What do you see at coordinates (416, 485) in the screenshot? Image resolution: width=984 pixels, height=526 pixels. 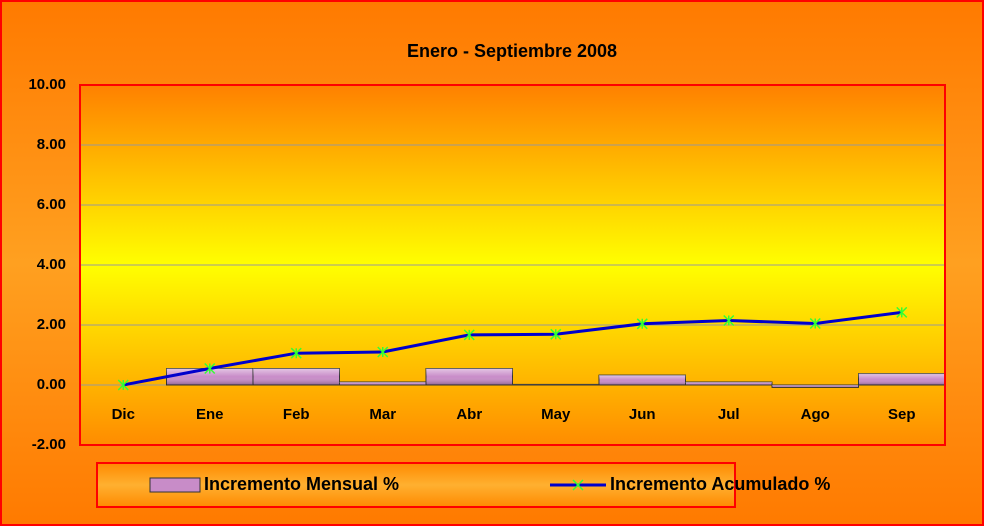 I see `legend` at bounding box center [416, 485].